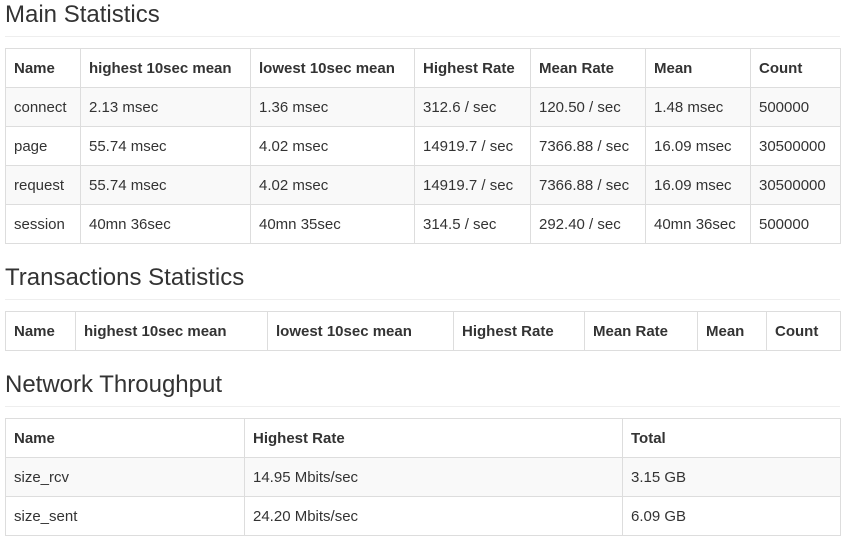  Describe the element at coordinates (588, 224) in the screenshot. I see `table-cell: 292.40 / sec` at that location.